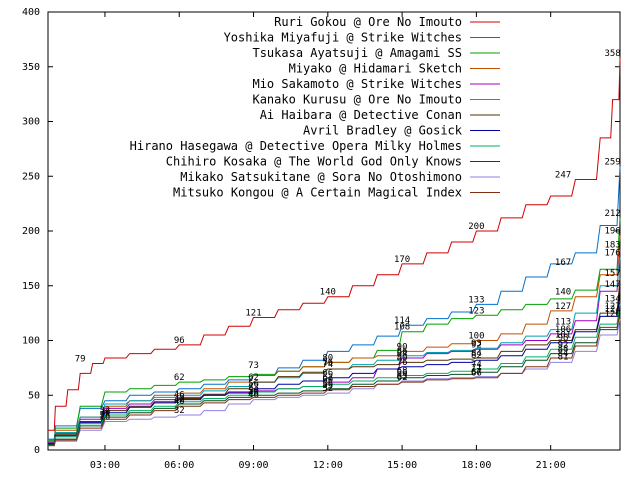 This screenshot has height=480, width=640. What do you see at coordinates (80, 359) in the screenshot?
I see `data-label: 79` at bounding box center [80, 359].